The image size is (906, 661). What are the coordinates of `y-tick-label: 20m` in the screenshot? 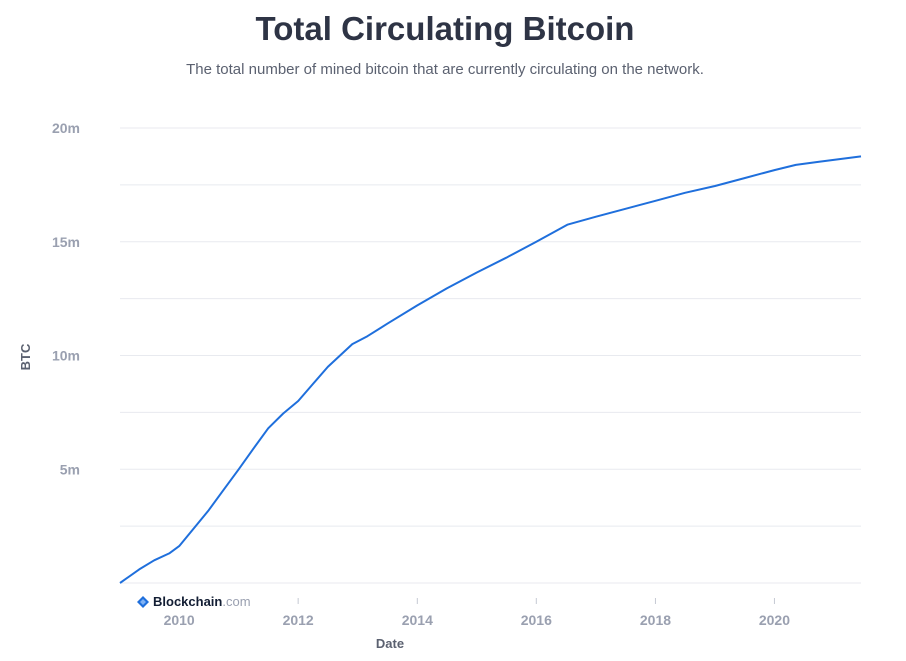 It's located at (66, 128).